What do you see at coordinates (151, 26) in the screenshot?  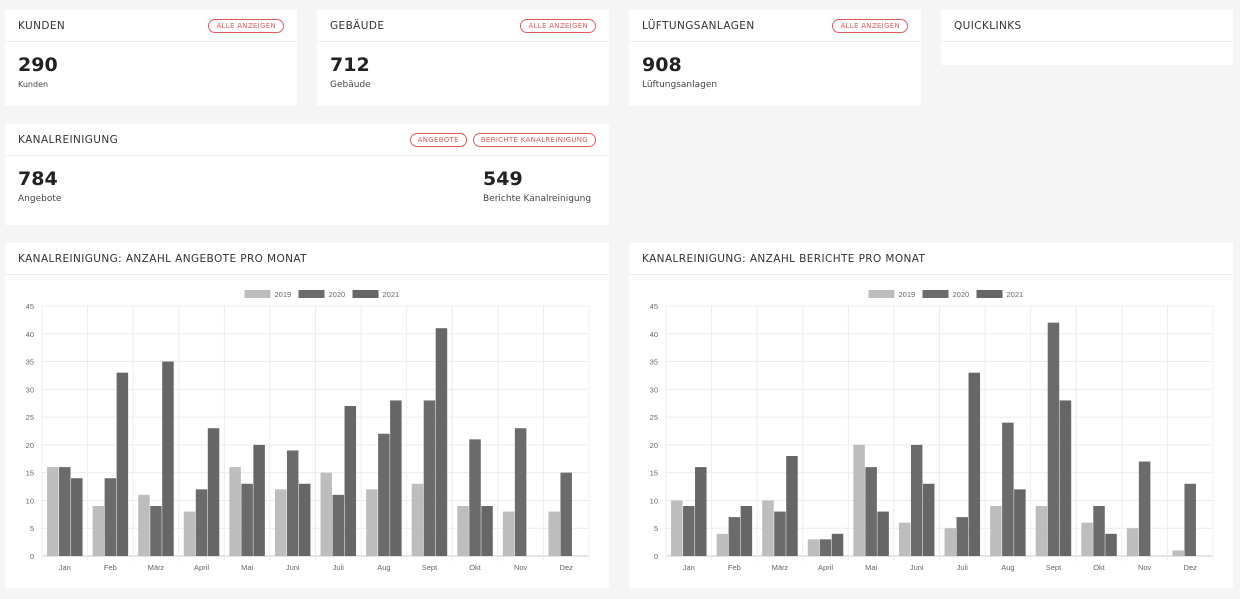 I see `kunden-card-header: KUNDEN ALLE ANZEIGEN` at bounding box center [151, 26].